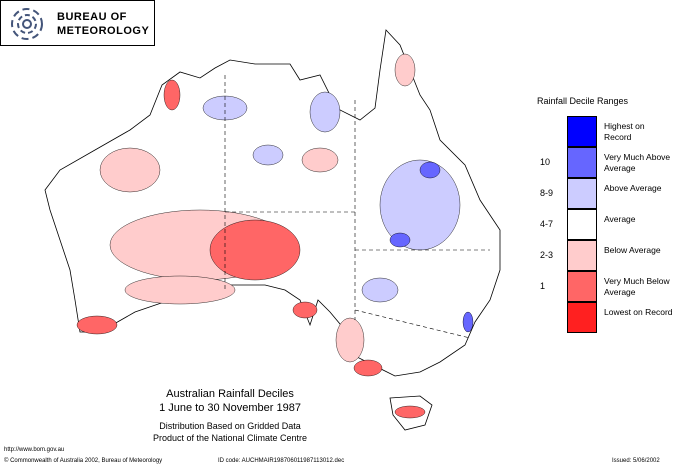 The width and height of the screenshot is (680, 467). I want to click on logo-icon, so click(27, 24).